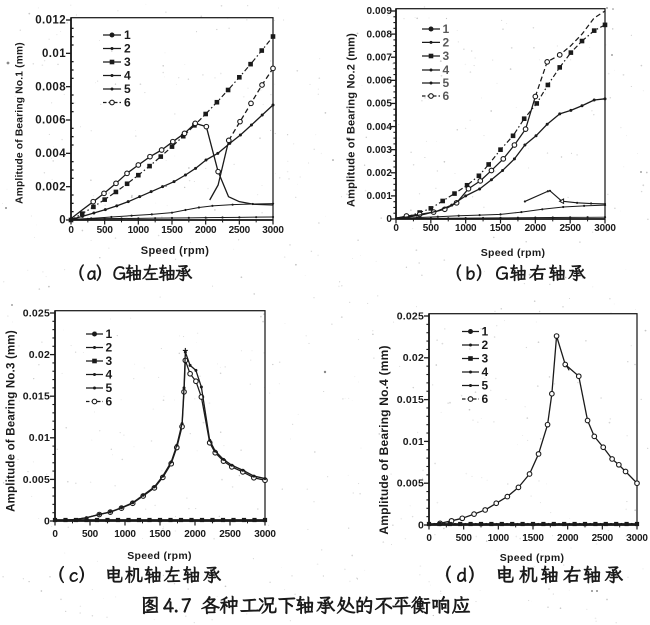 The height and width of the screenshot is (625, 650). I want to click on svg-text: 0.012, so click(50, 21).